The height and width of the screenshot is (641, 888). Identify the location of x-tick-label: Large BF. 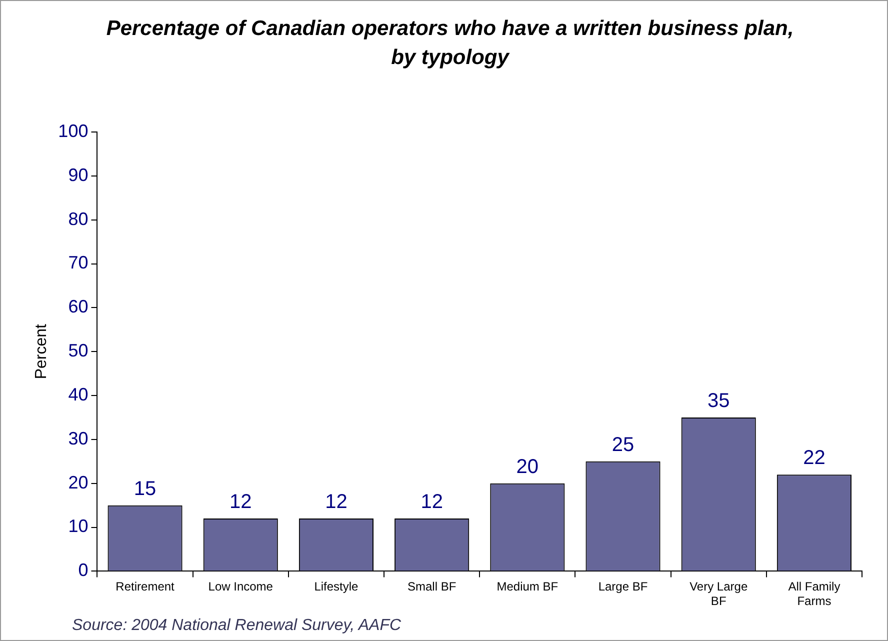
(623, 587).